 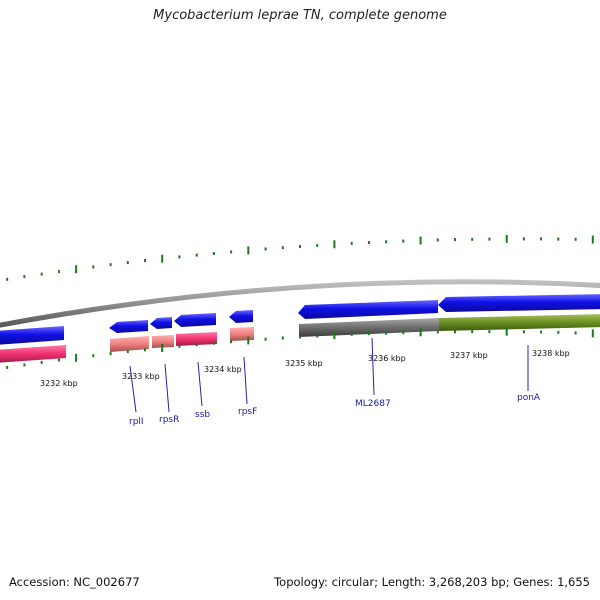 What do you see at coordinates (387, 358) in the screenshot?
I see `scale-label: 3236 kbp` at bounding box center [387, 358].